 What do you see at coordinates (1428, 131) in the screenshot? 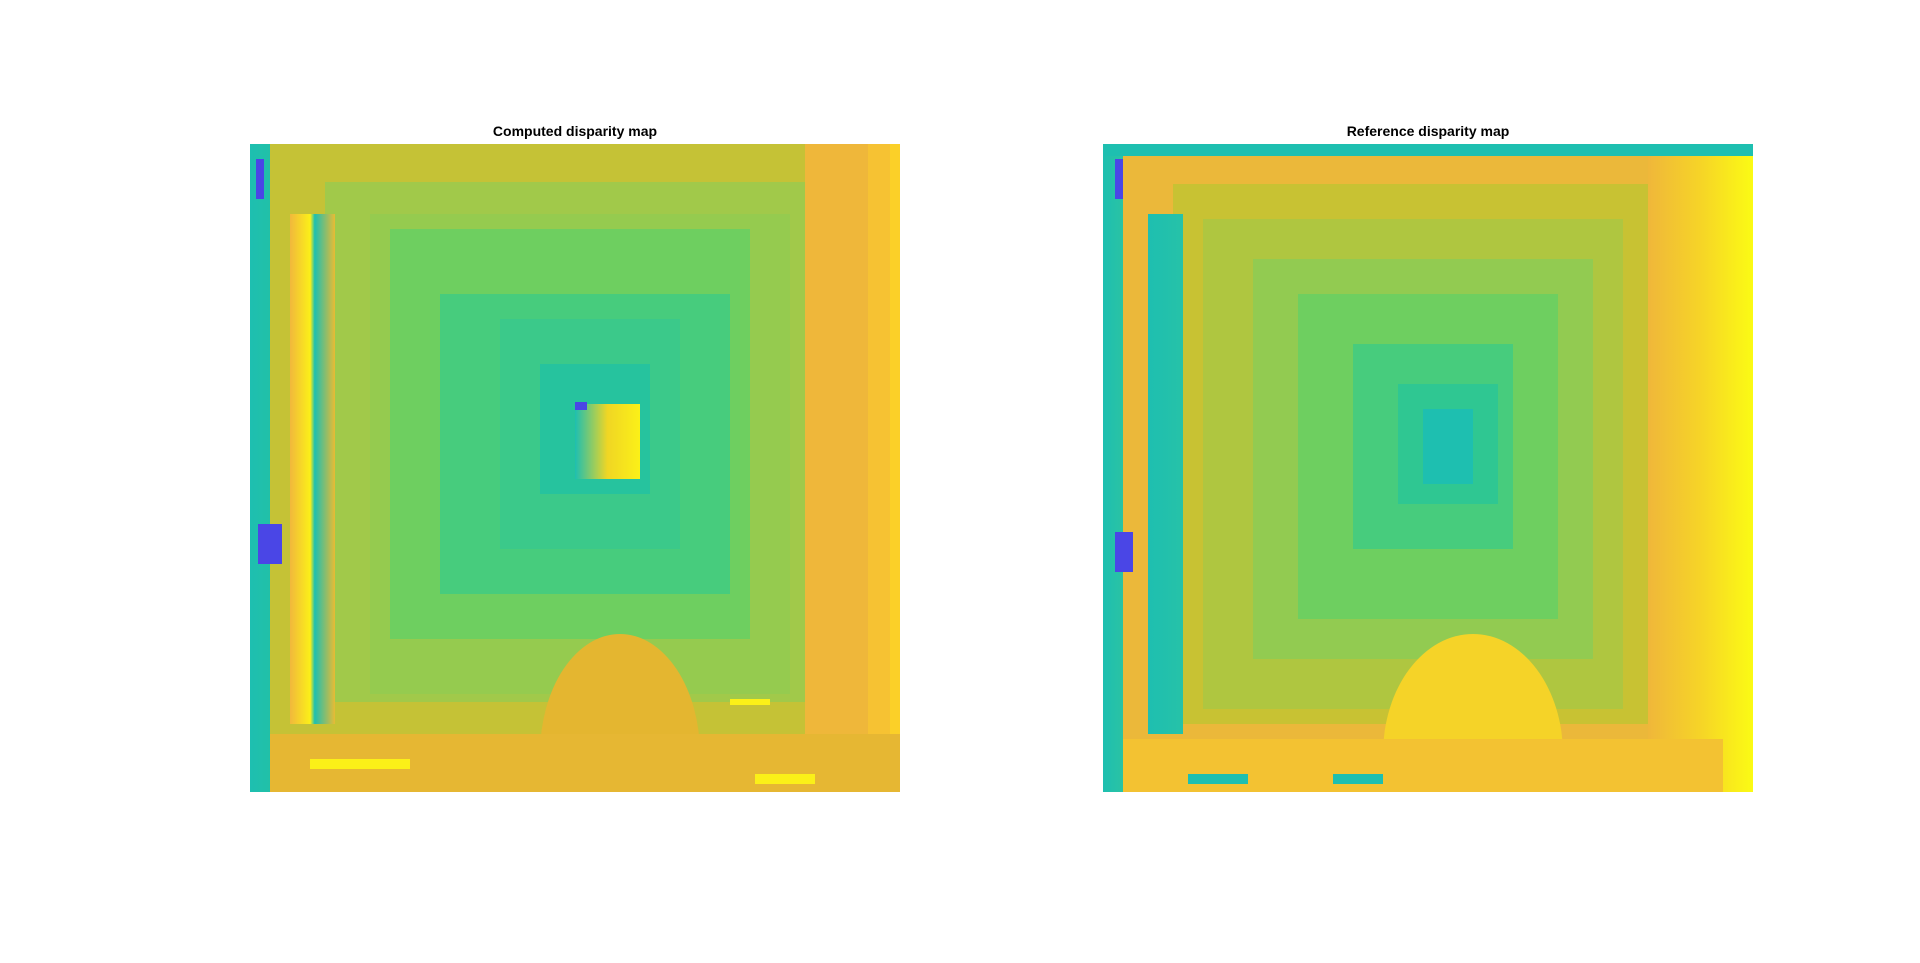
I see `reference-disparity-title: Reference disparity map` at bounding box center [1428, 131].